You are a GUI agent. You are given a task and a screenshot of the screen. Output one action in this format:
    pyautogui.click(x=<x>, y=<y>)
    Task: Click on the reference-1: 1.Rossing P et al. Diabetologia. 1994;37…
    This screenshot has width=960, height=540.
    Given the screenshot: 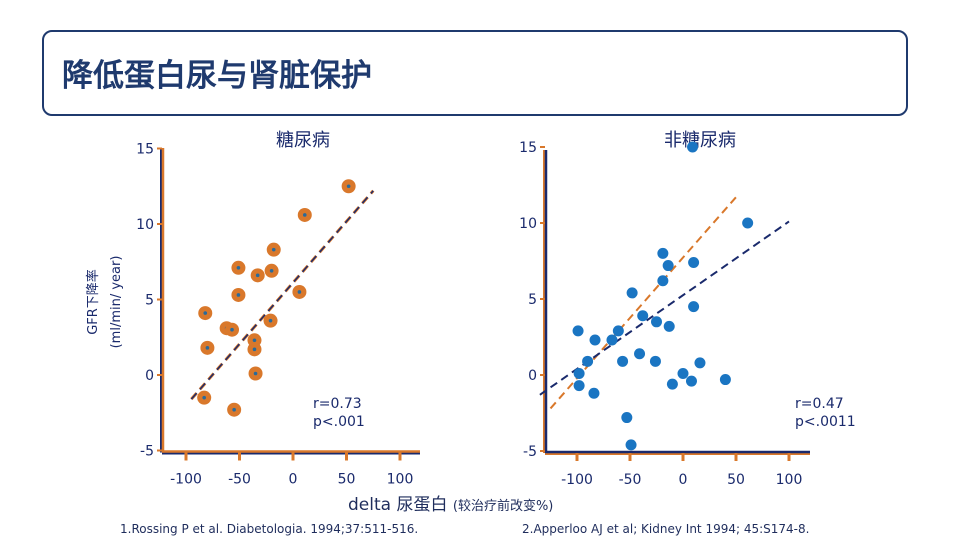 What is the action you would take?
    pyautogui.click(x=269, y=529)
    